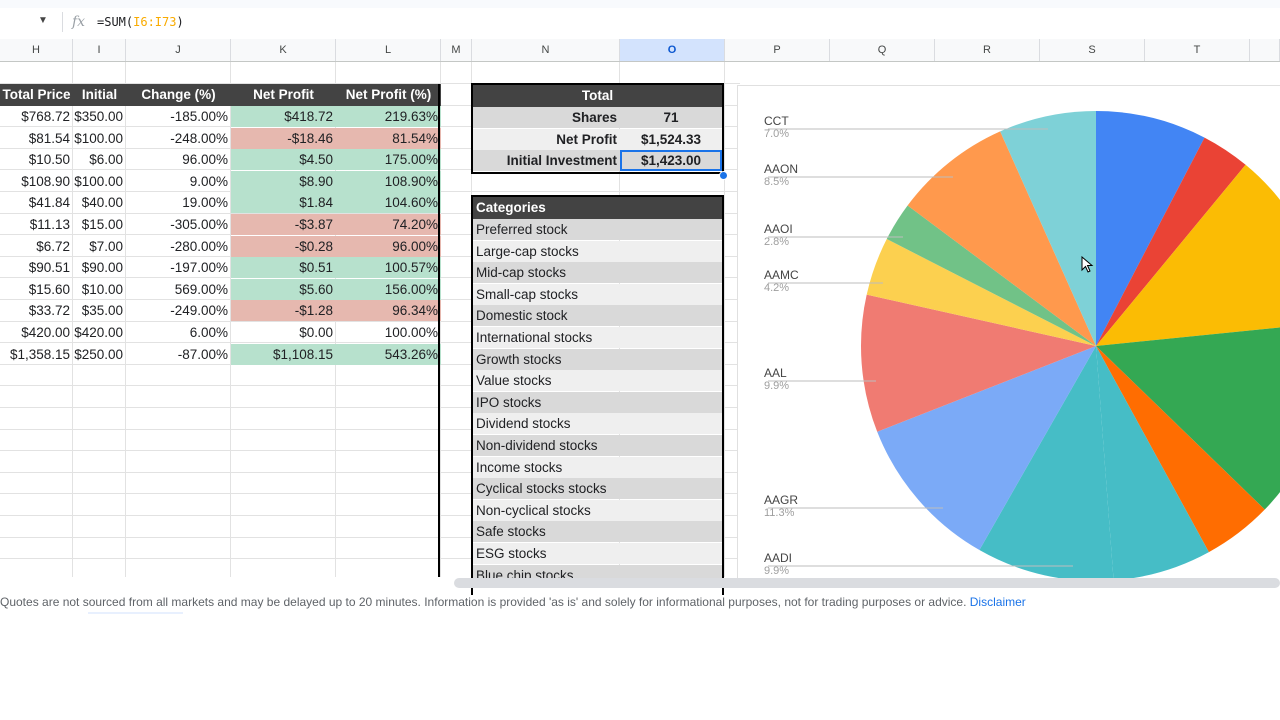 The width and height of the screenshot is (1280, 720). What do you see at coordinates (199, 268) in the screenshot?
I see `cell-change: -197.00%` at bounding box center [199, 268].